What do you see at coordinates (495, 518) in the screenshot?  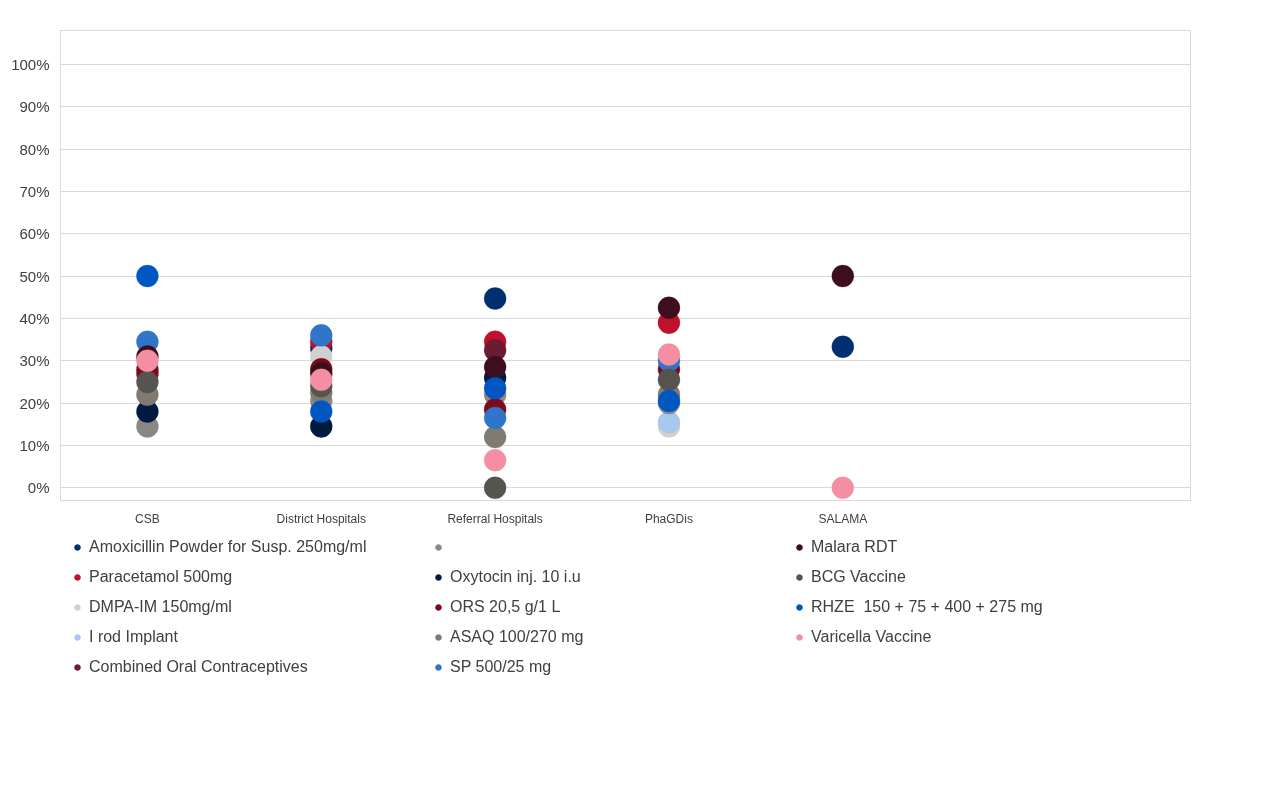 I see `x-tick-label: Referral Hospitals` at bounding box center [495, 518].